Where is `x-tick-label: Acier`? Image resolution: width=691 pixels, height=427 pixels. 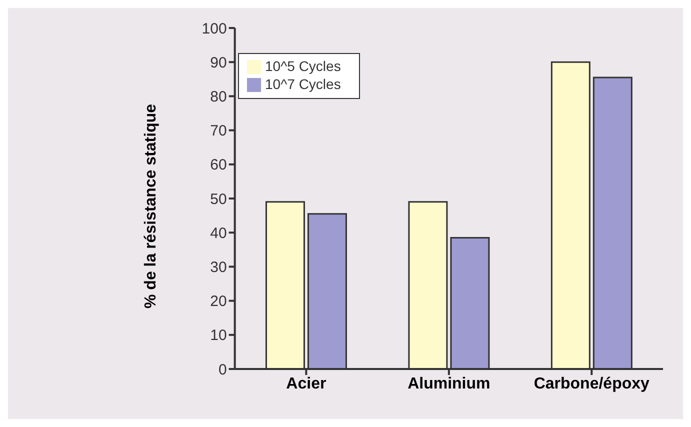 x-tick-label: Acier is located at coordinates (306, 383).